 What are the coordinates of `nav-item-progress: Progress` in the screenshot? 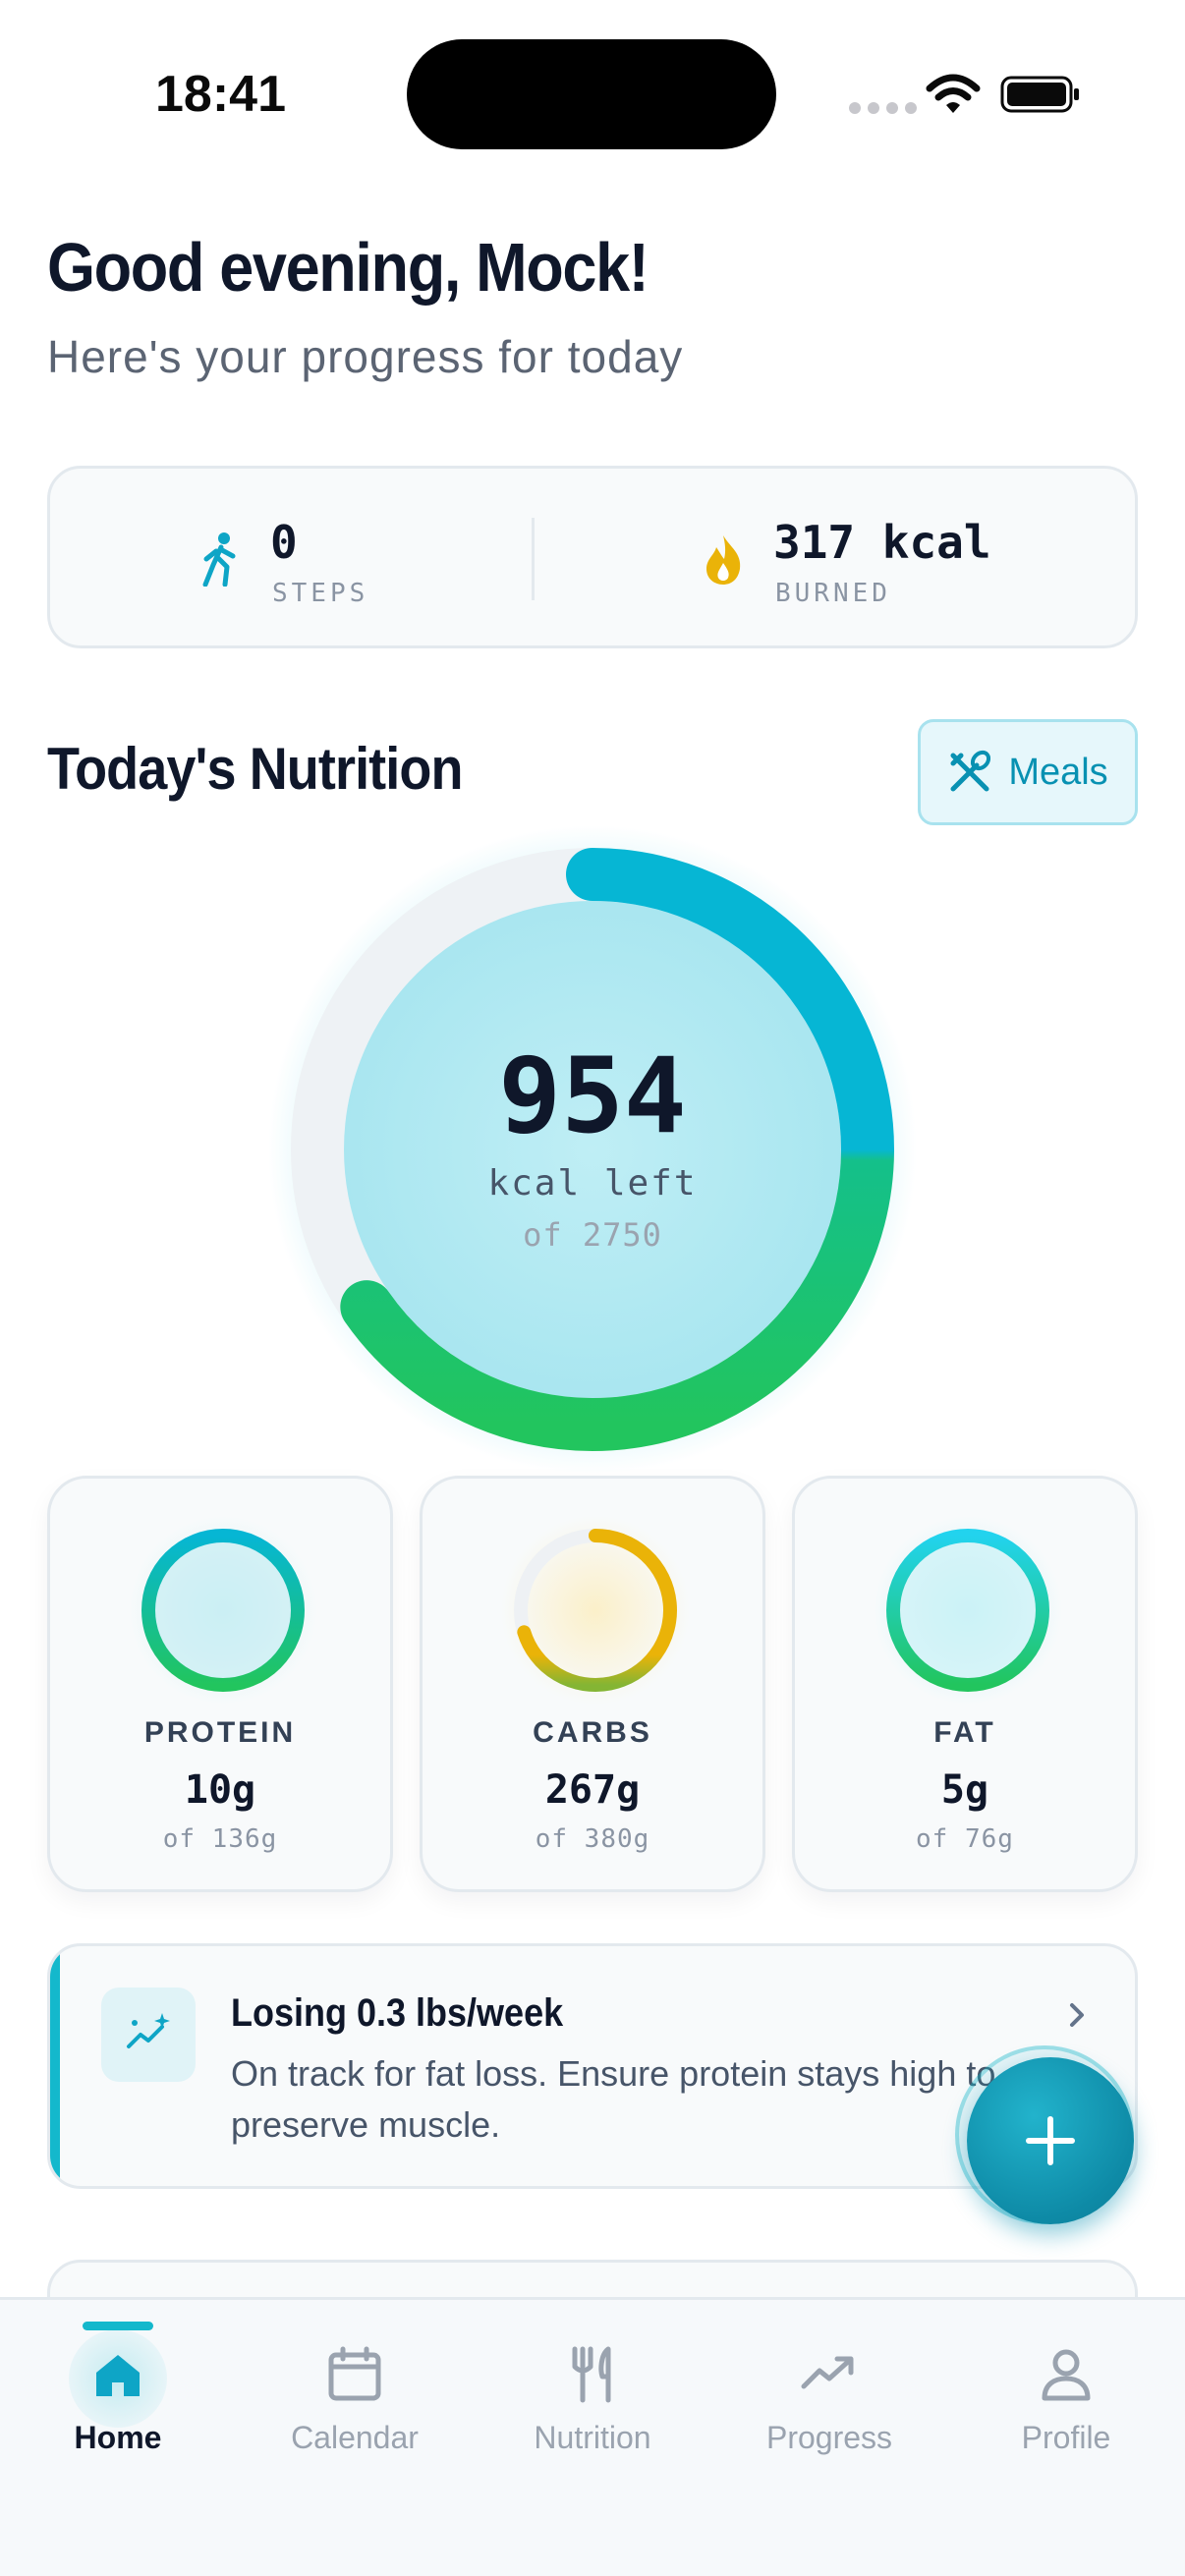 It's located at (829, 2398).